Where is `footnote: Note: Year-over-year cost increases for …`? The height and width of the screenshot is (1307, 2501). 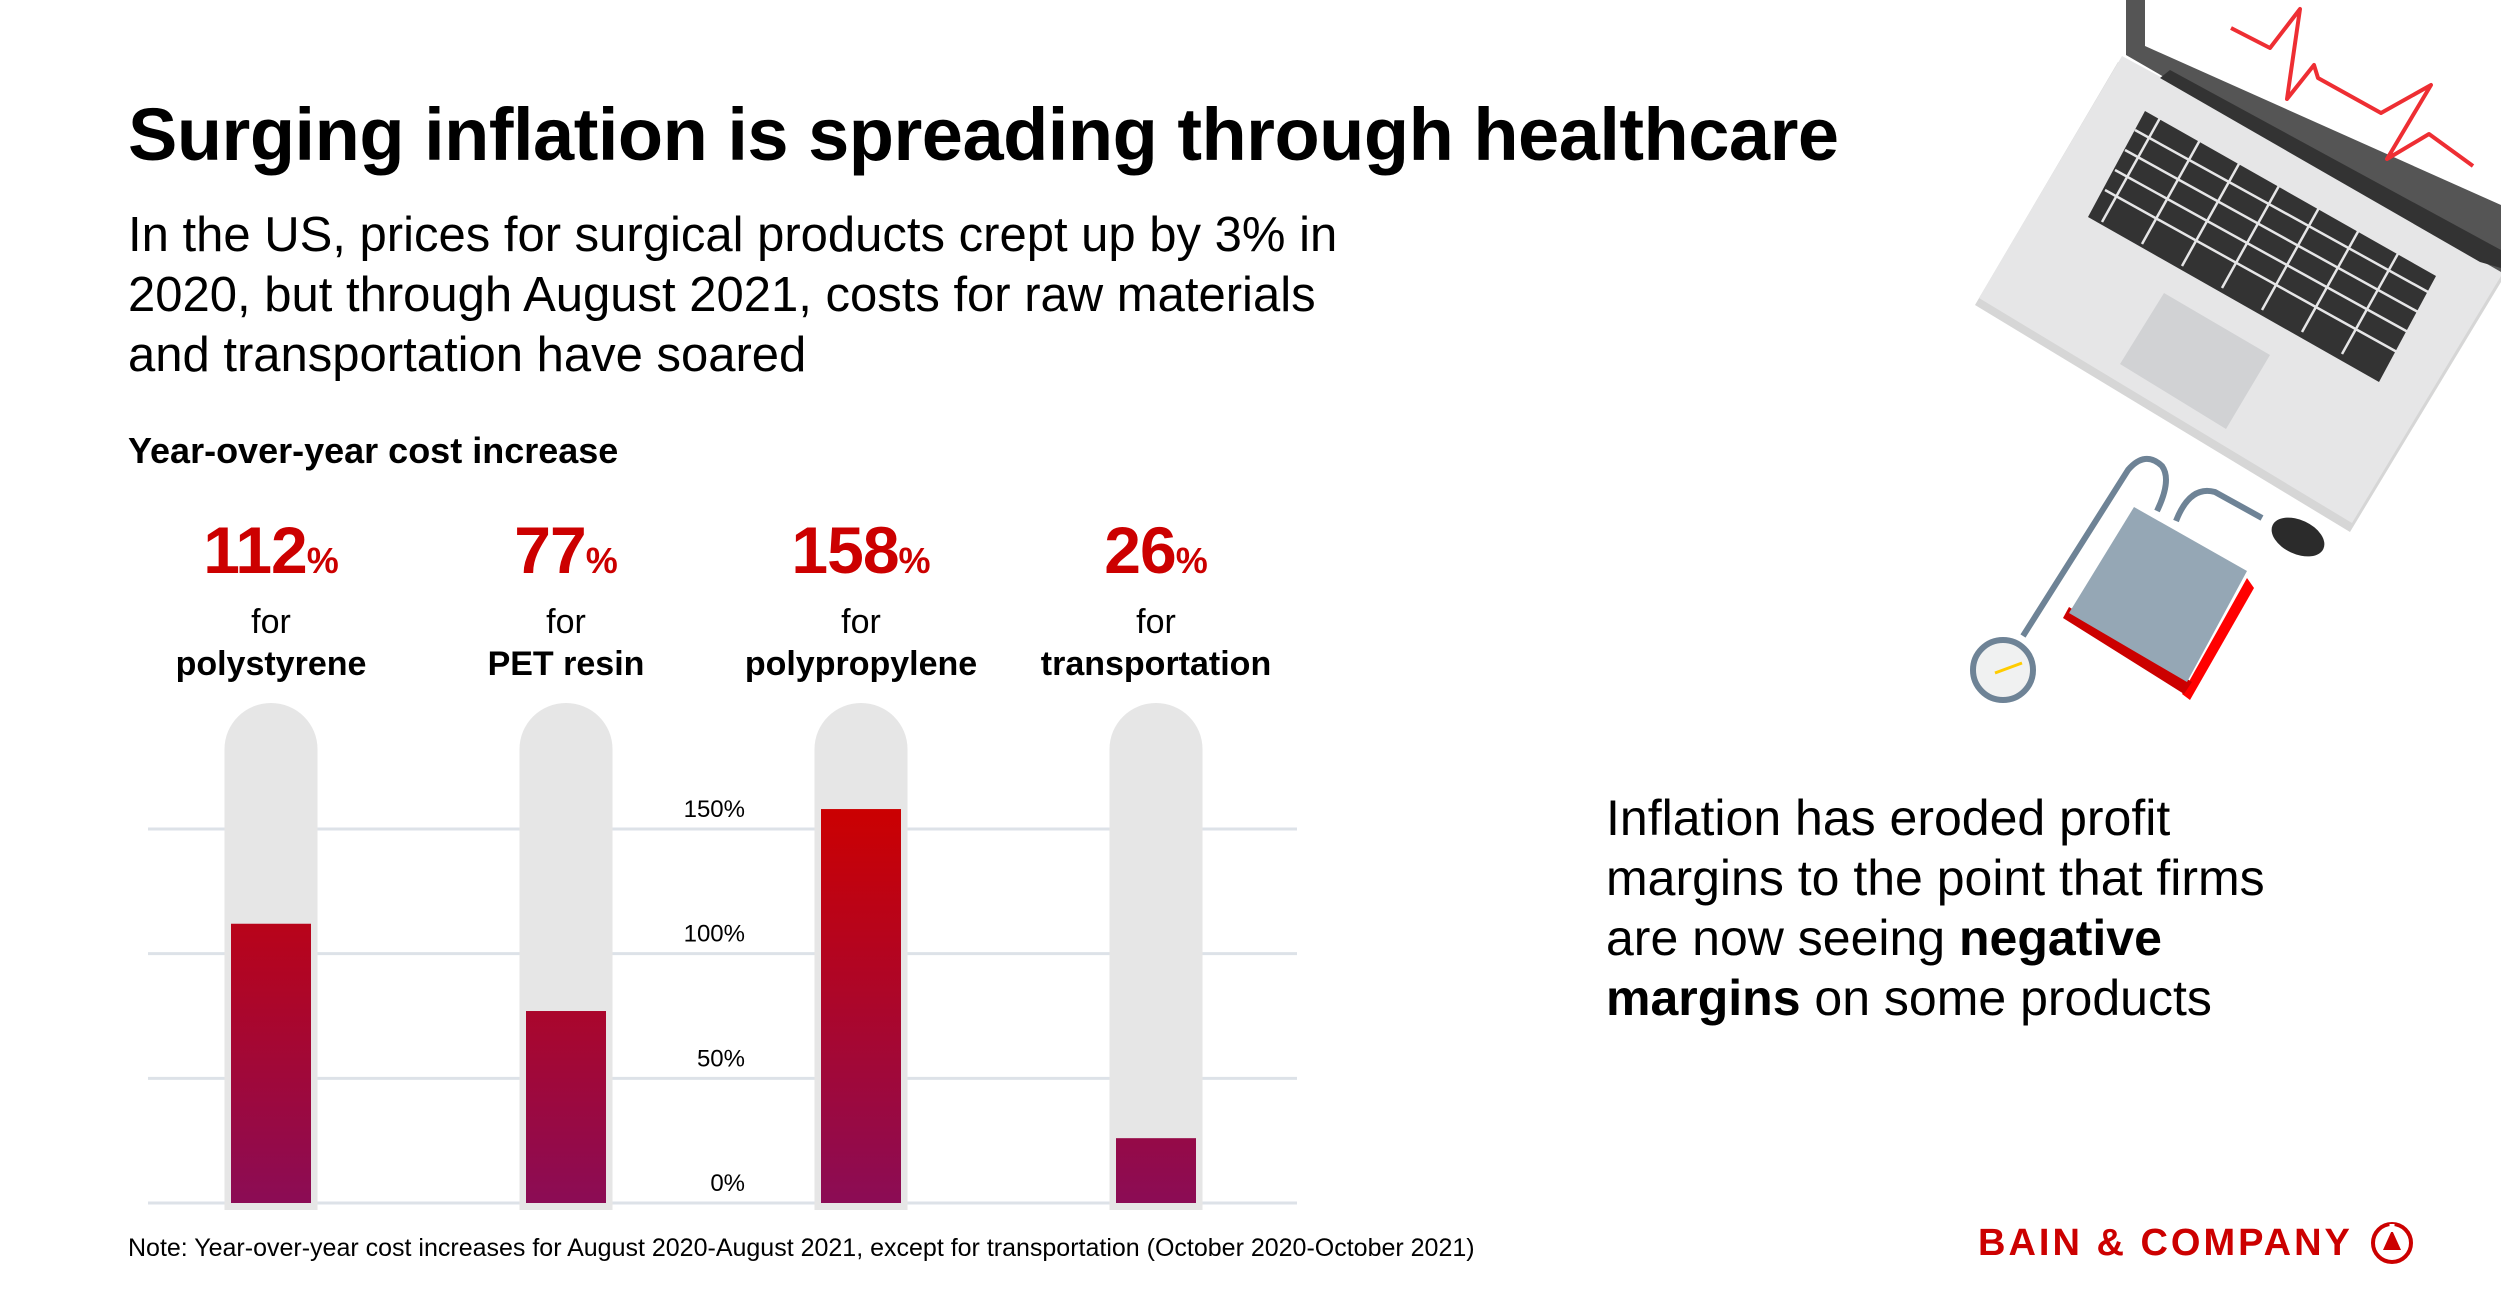 footnote: Note: Year-over-year cost increases for … is located at coordinates (801, 1248).